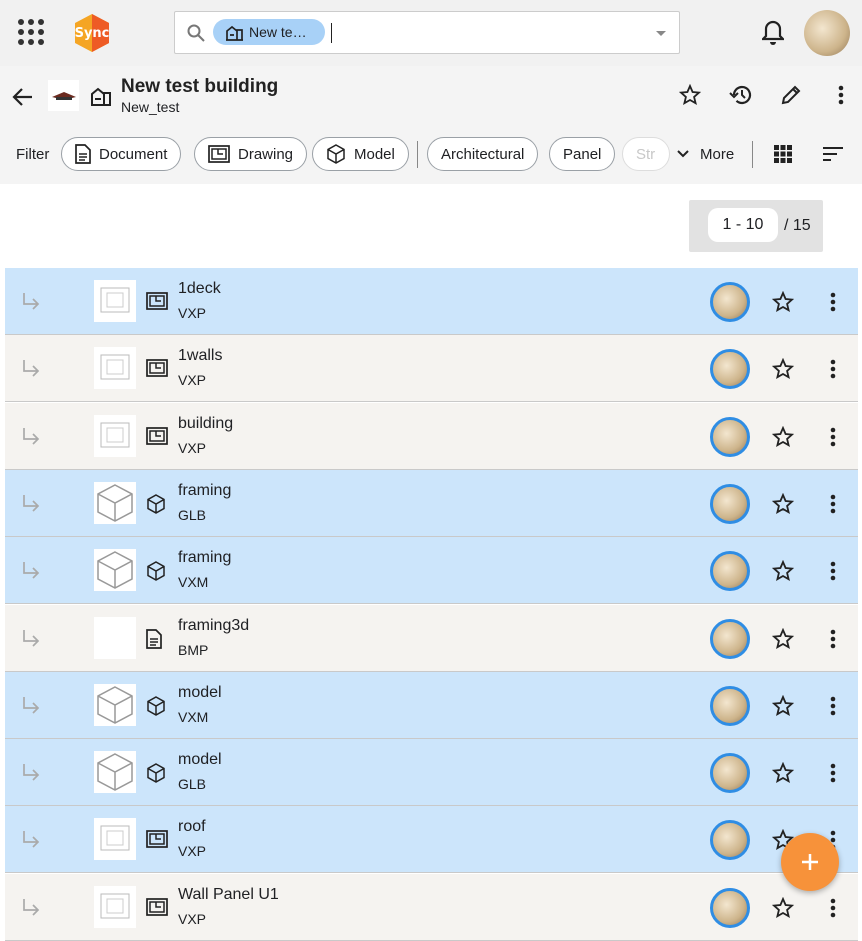  I want to click on add-button, so click(810, 862).